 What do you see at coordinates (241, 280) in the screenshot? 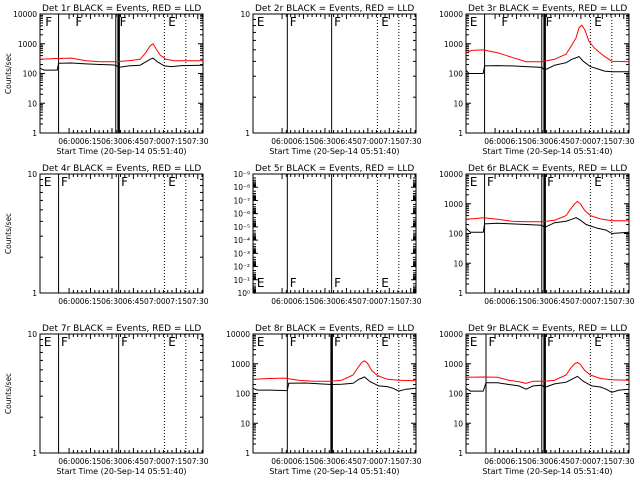
I see `y-tick-label: 10⁻¹` at bounding box center [241, 280].